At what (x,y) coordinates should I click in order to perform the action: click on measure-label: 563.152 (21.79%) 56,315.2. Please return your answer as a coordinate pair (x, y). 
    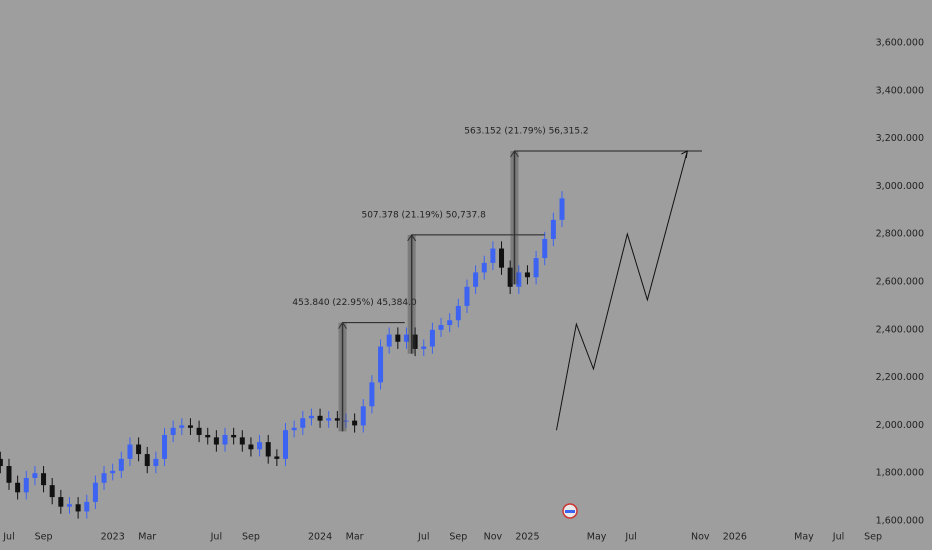
    Looking at the image, I should click on (526, 132).